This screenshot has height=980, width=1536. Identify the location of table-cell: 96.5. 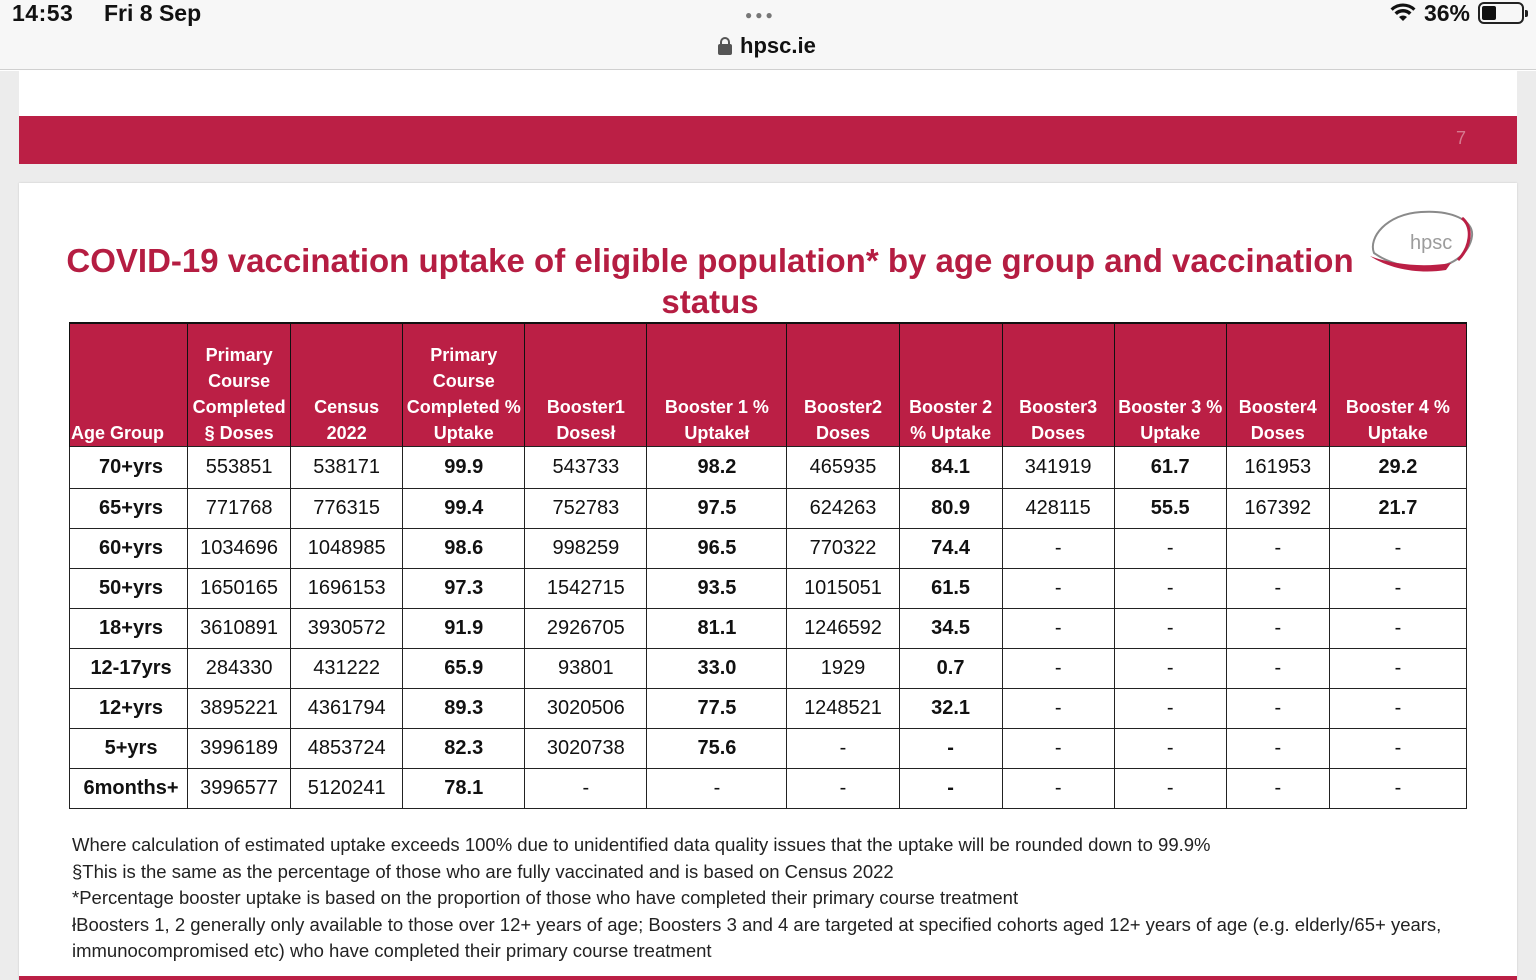
(717, 548).